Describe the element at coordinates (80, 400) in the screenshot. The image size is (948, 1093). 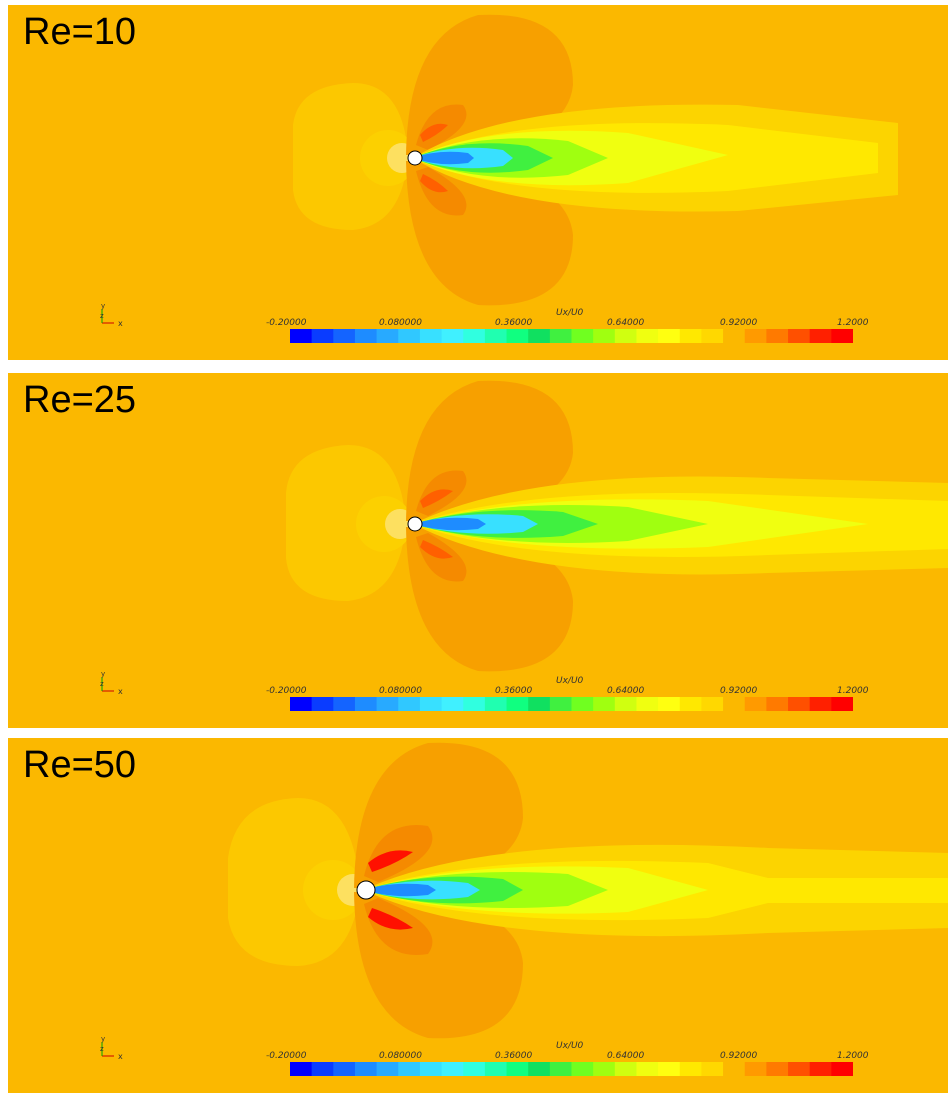
I see `reynolds-label: Re=25` at that location.